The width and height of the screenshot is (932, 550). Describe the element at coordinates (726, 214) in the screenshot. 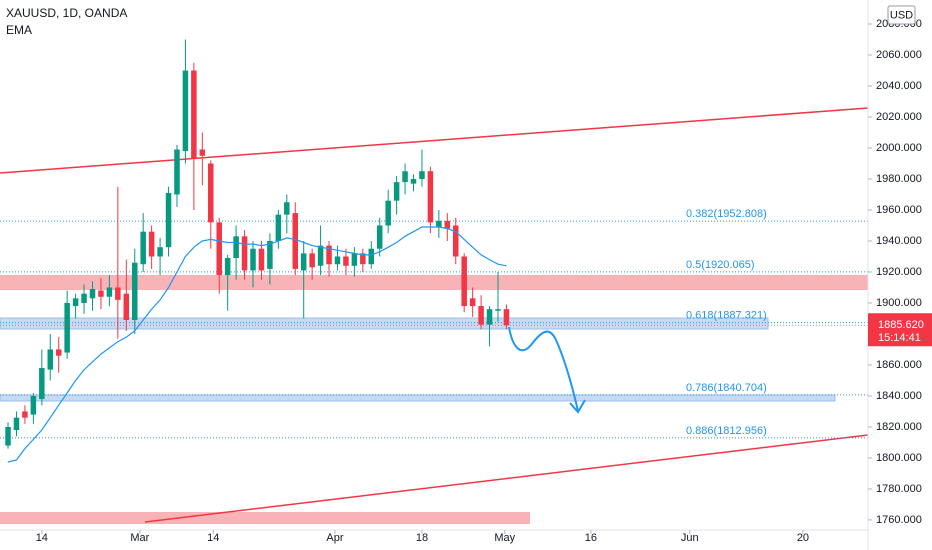

I see `fib-label: 0.382(1952.808)` at that location.